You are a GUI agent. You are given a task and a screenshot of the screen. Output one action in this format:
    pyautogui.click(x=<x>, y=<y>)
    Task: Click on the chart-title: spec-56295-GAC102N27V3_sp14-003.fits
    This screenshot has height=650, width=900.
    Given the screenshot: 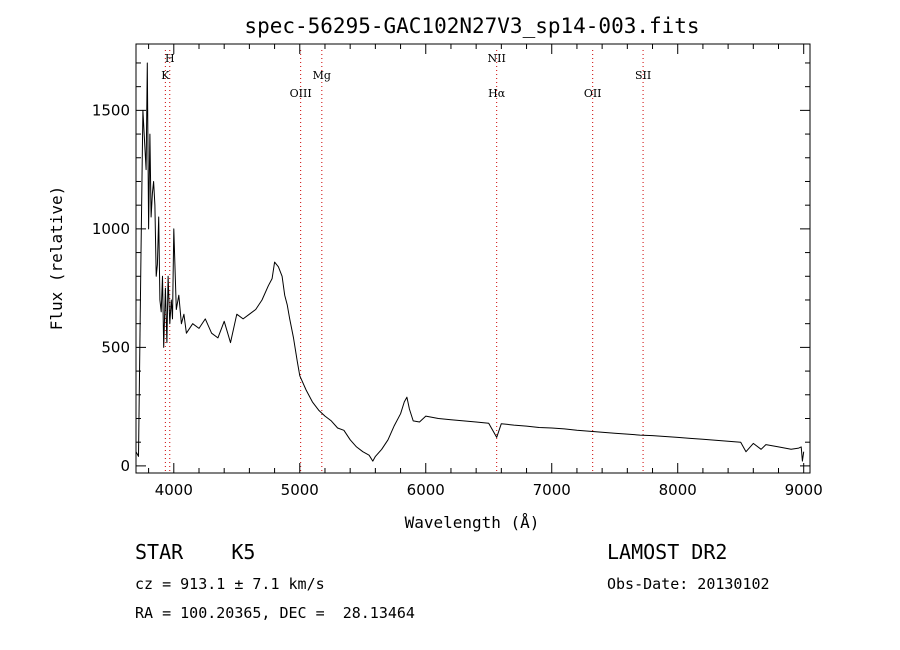 What is the action you would take?
    pyautogui.click(x=471, y=26)
    